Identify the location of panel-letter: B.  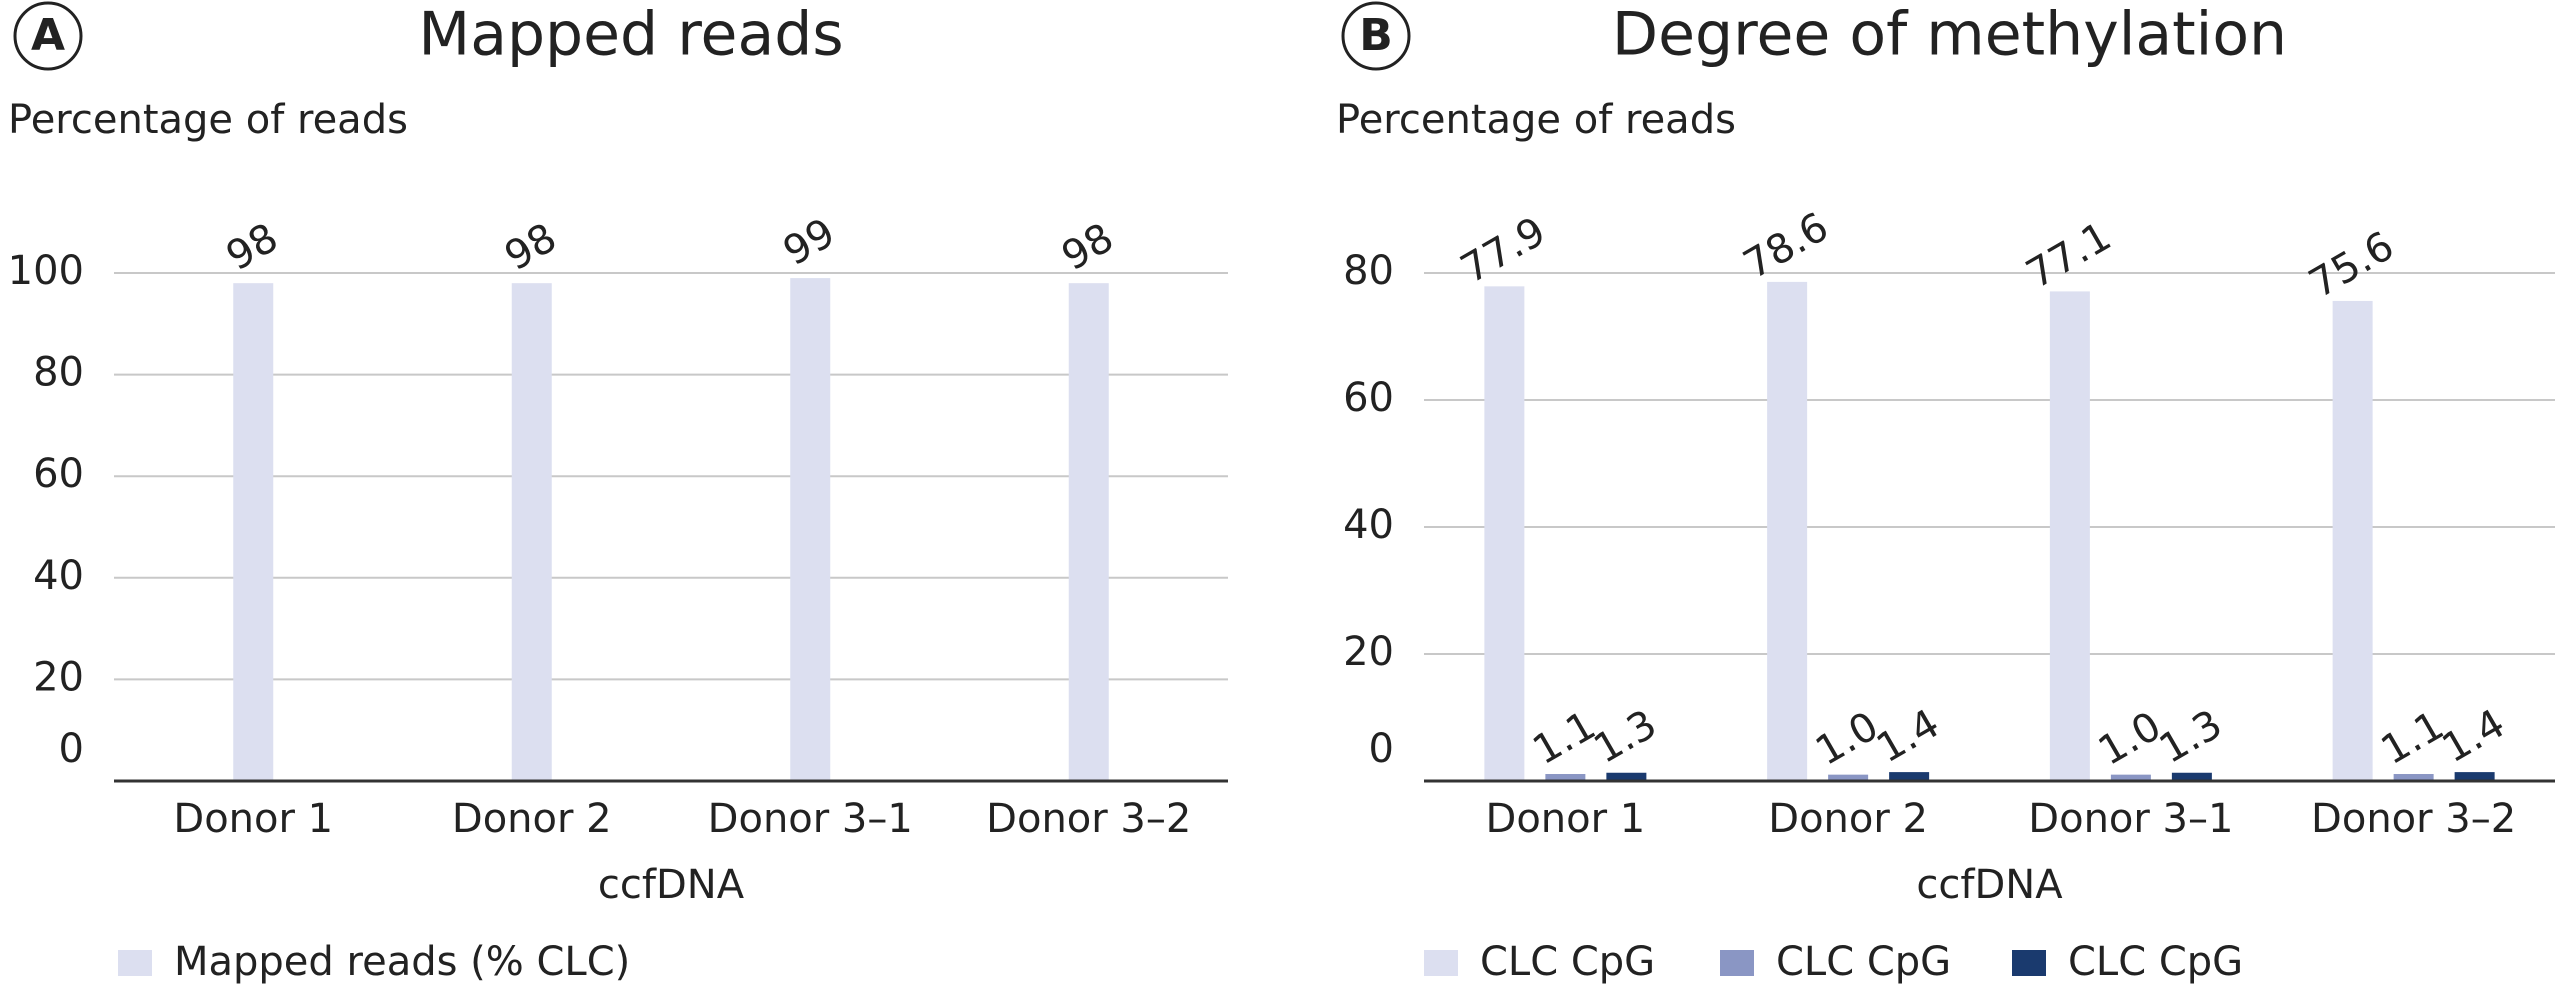
(1376, 35).